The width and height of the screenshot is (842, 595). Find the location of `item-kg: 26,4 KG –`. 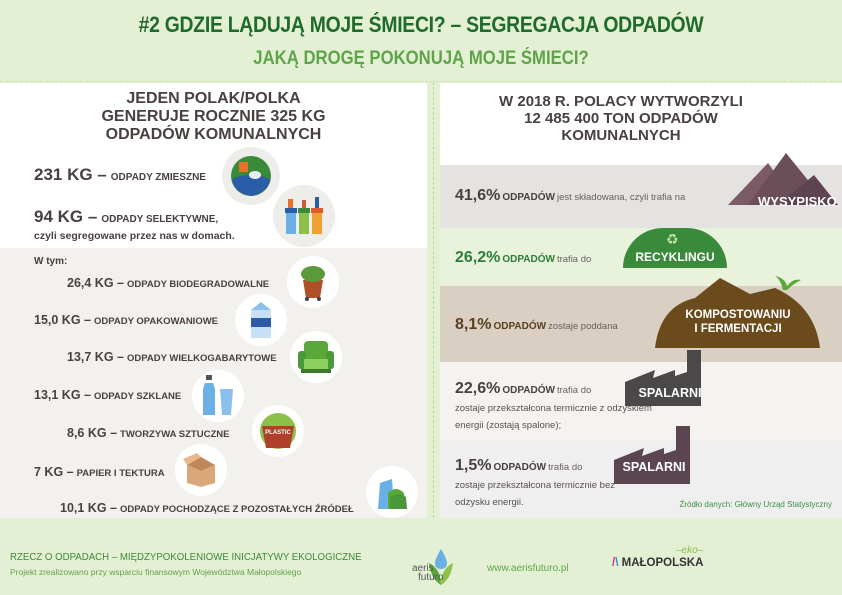

item-kg: 26,4 KG – is located at coordinates (95, 283).